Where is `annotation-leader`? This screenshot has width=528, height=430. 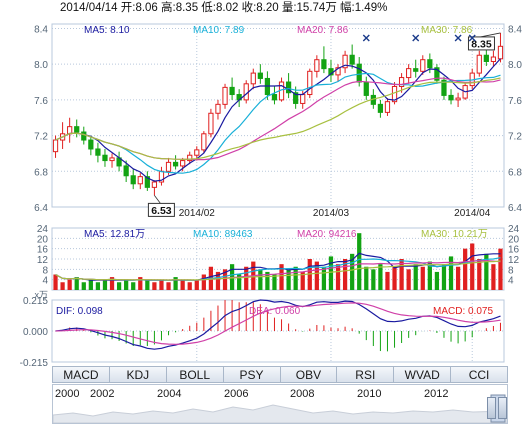 annotation-leader is located at coordinates (490, 35).